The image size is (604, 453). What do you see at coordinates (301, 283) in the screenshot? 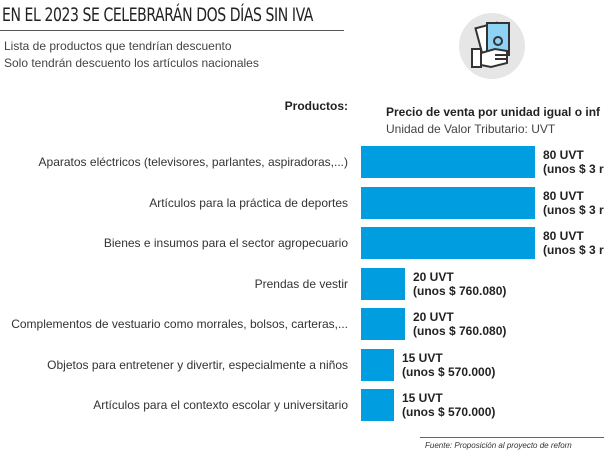
I see `category-label: Prendas de vestir` at bounding box center [301, 283].